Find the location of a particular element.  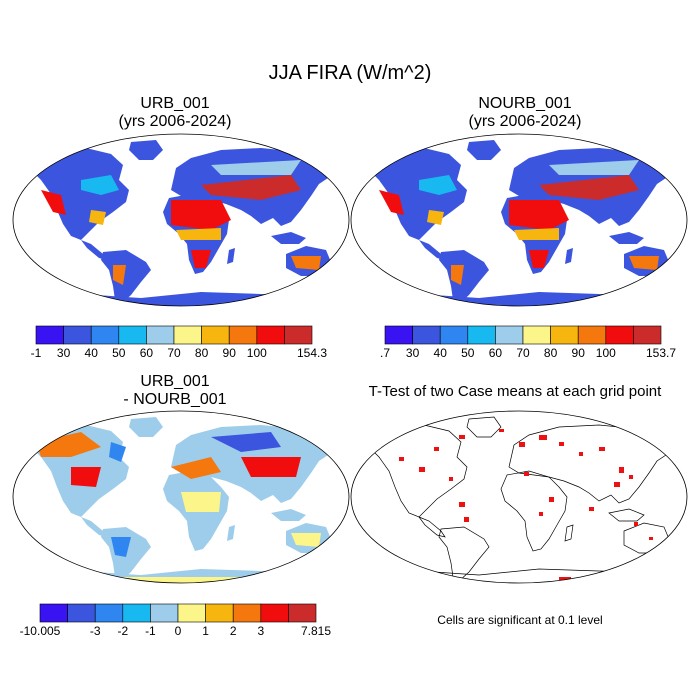

colorbar-2-tick-label: 50 is located at coordinates (468, 353).